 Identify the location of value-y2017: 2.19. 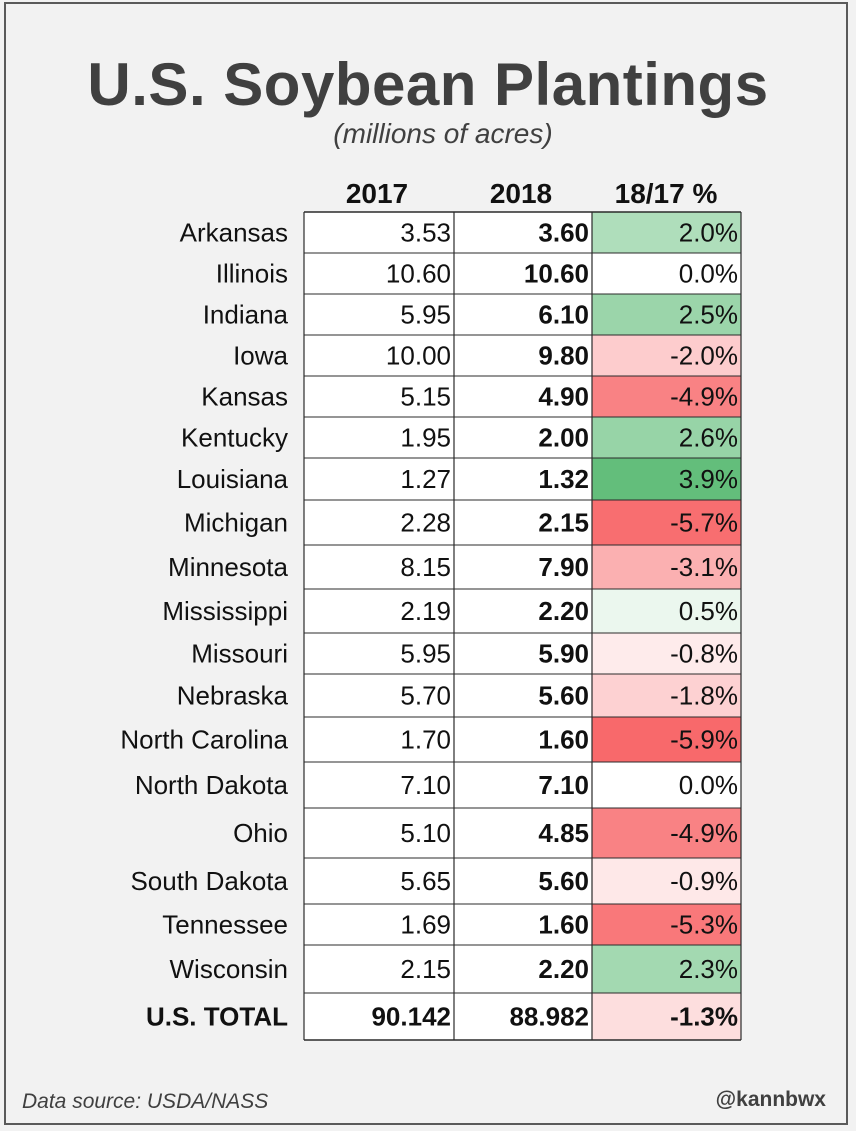
(425, 611).